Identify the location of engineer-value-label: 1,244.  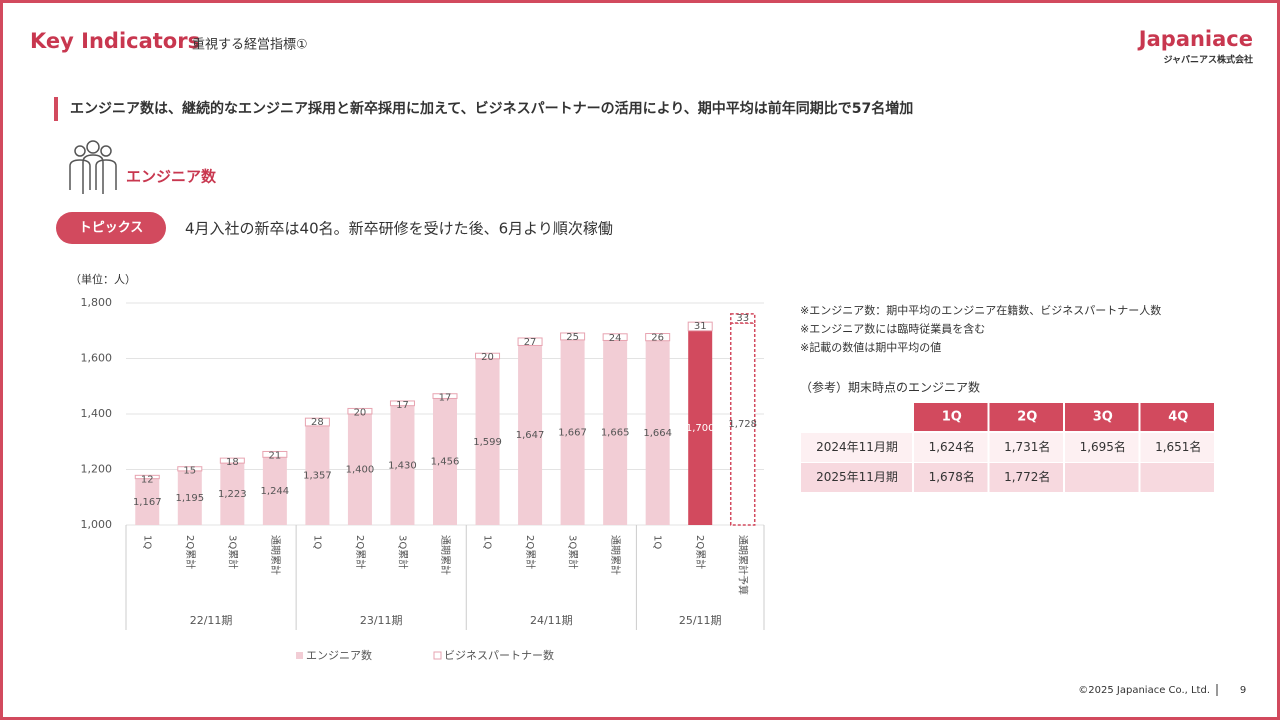
(275, 491).